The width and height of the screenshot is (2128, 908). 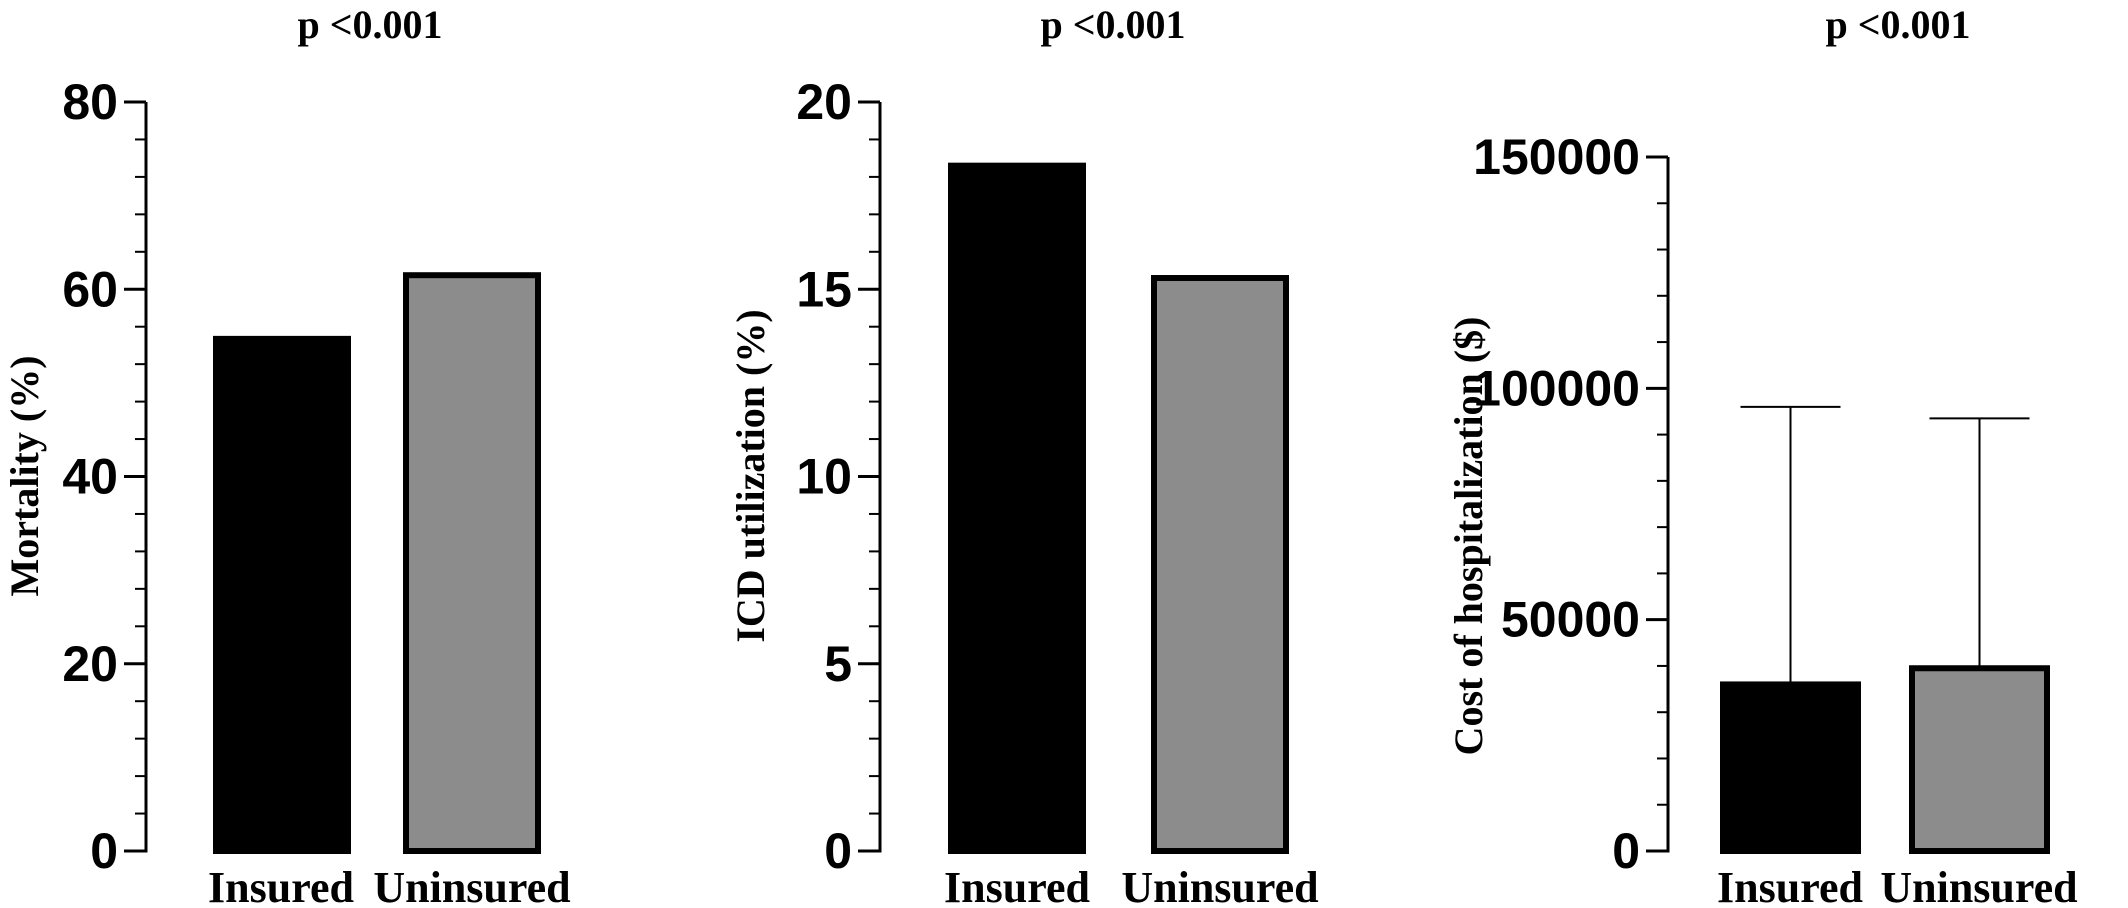 I want to click on cost-bar-insured, so click(x=1790, y=767).